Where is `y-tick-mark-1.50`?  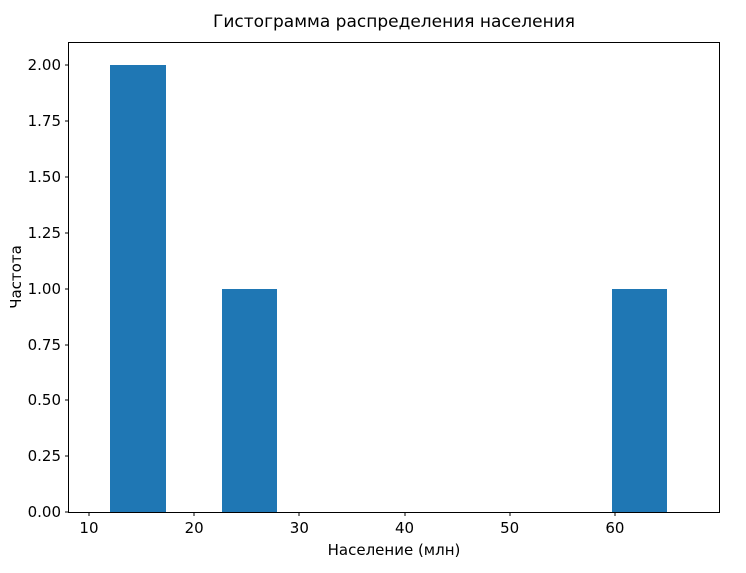
y-tick-mark-1.50 is located at coordinates (67, 177).